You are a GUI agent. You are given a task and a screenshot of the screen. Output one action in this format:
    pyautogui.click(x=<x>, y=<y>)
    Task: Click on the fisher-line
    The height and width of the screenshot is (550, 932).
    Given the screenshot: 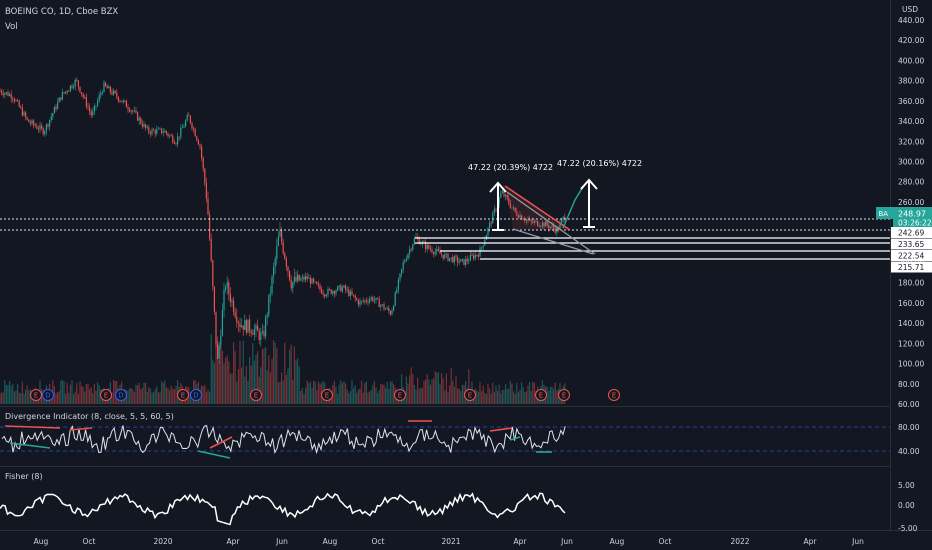 What is the action you would take?
    pyautogui.click(x=283, y=509)
    